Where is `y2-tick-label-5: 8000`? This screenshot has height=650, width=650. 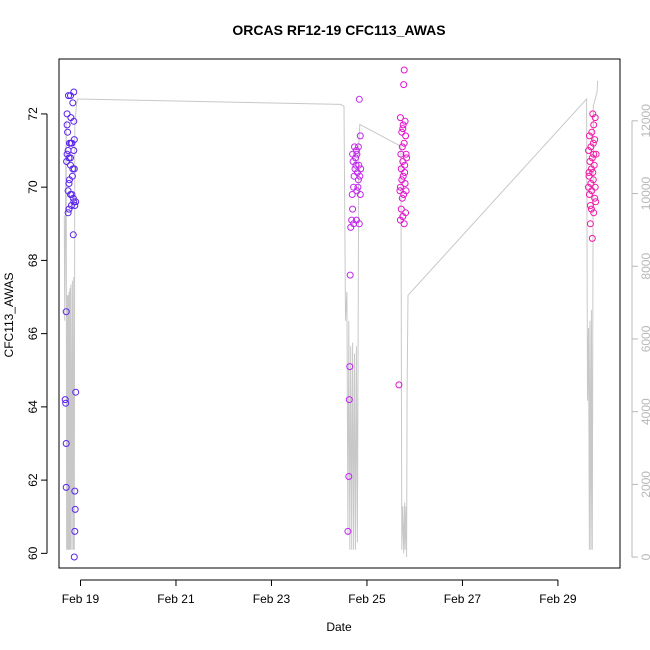
y2-tick-label-5: 8000 is located at coordinates (644, 266).